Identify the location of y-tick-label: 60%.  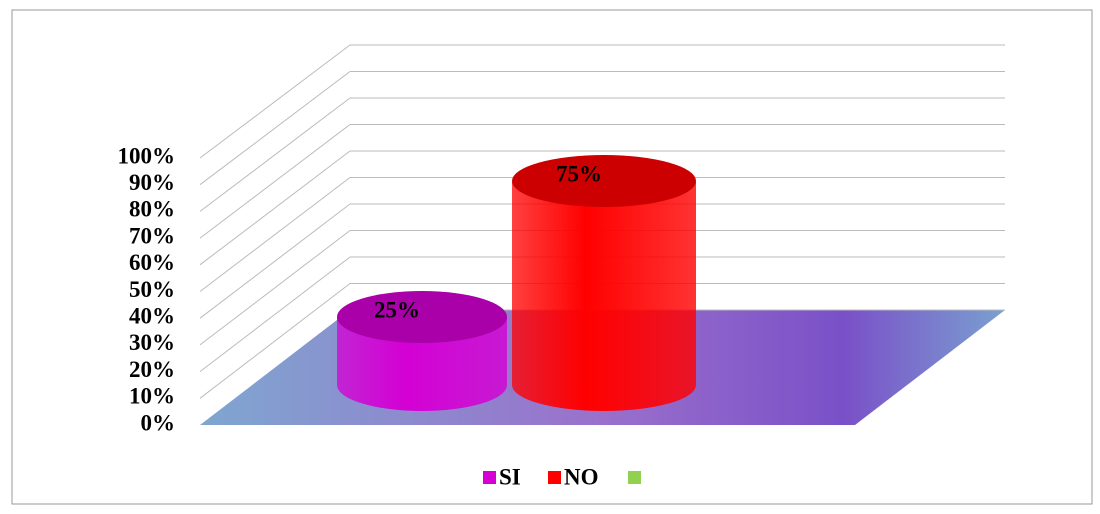
(152, 262).